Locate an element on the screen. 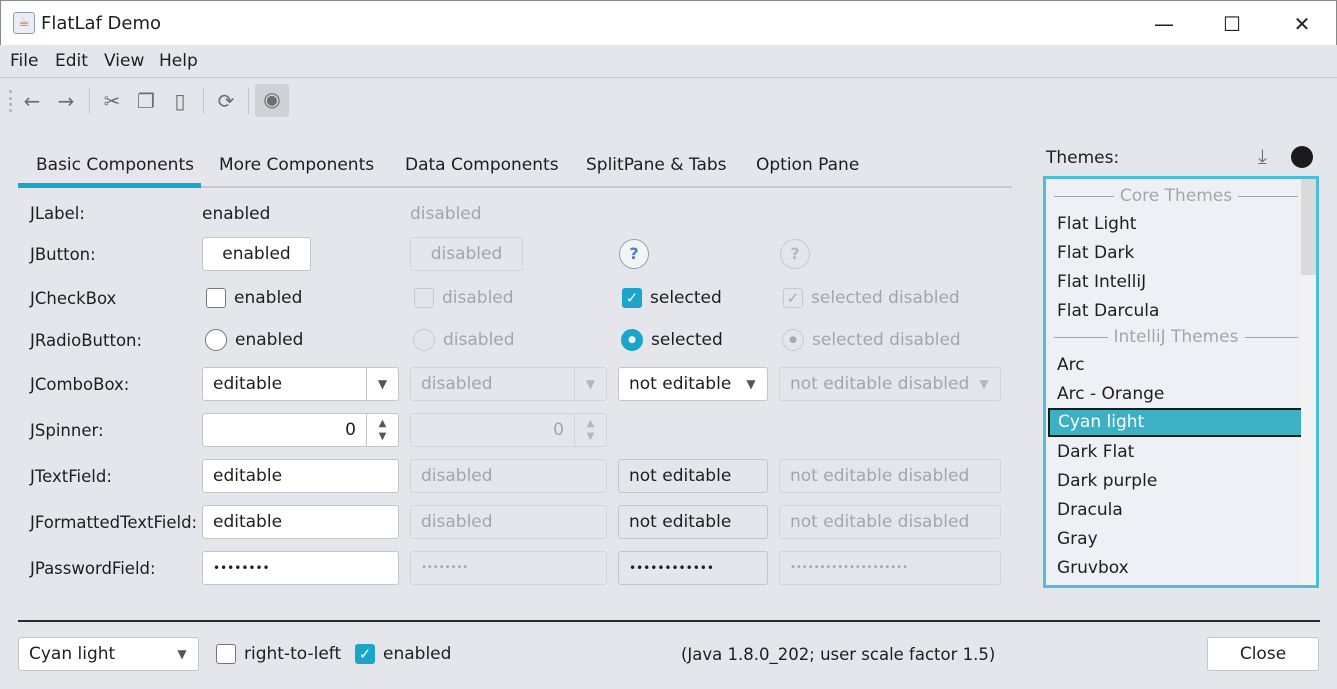 The height and width of the screenshot is (689, 1337). theme-item: Gray is located at coordinates (1077, 539).